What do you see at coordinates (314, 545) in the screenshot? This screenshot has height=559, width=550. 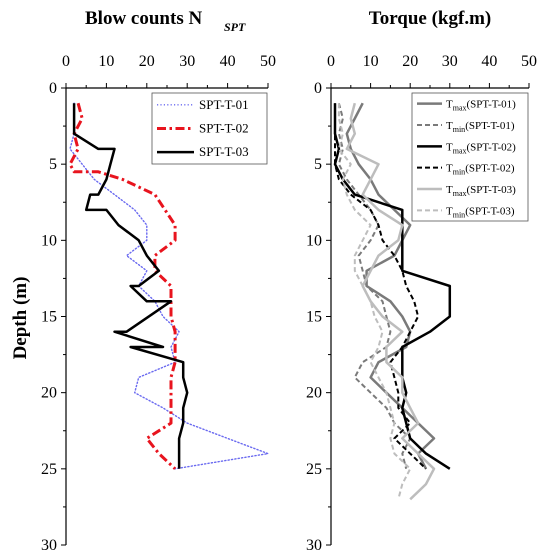 I see `right-y-tick-label: 30` at bounding box center [314, 545].